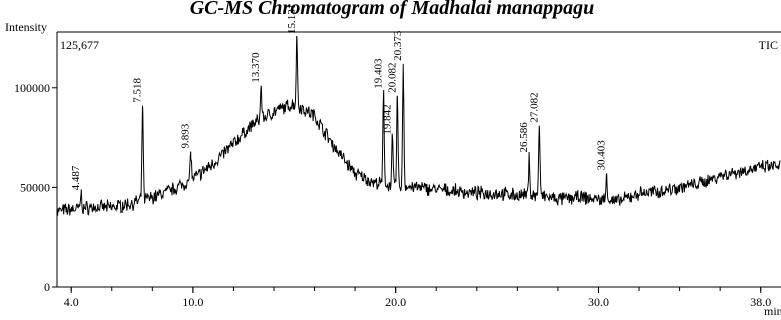 The height and width of the screenshot is (320, 781). Describe the element at coordinates (598, 302) in the screenshot. I see `x-tick-label: 30.0` at that location.